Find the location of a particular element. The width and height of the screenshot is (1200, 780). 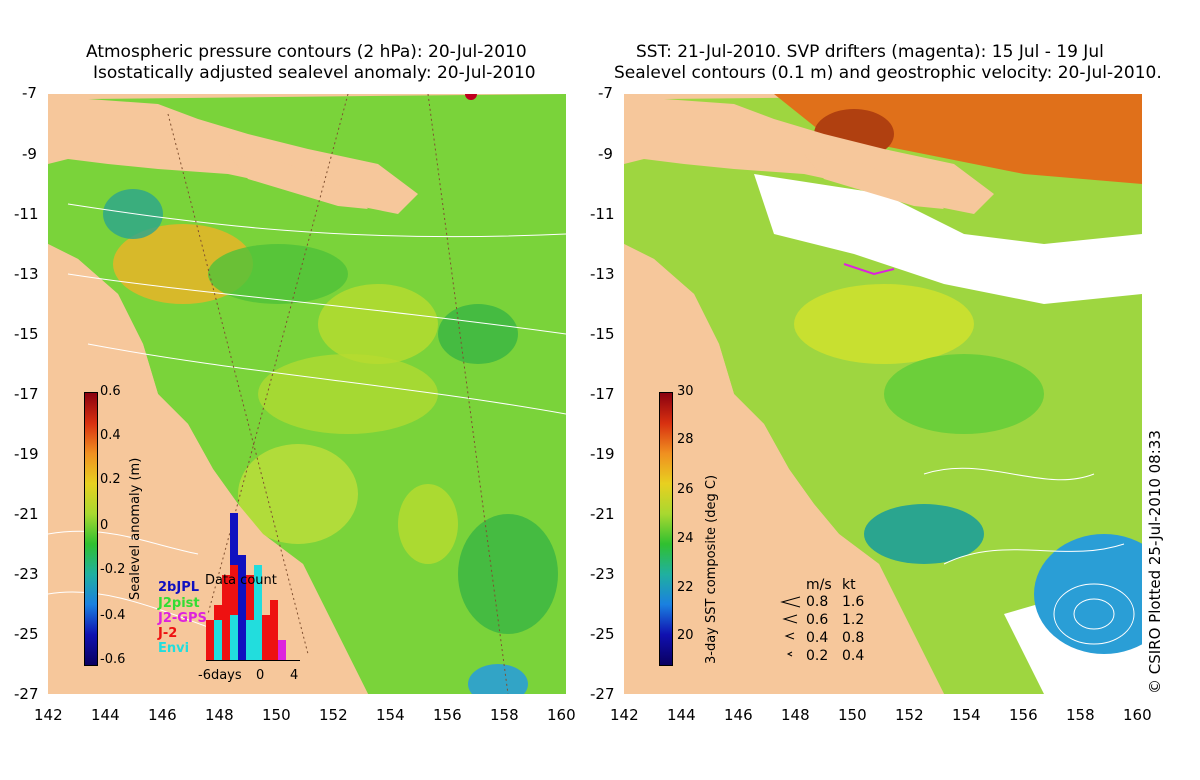

speed-legend-row3-kt: 0.4 is located at coordinates (853, 656).